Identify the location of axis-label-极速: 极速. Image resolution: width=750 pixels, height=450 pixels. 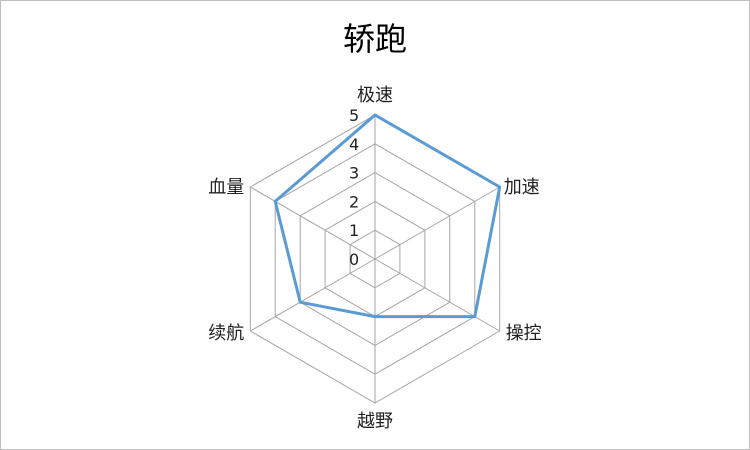
(375, 95).